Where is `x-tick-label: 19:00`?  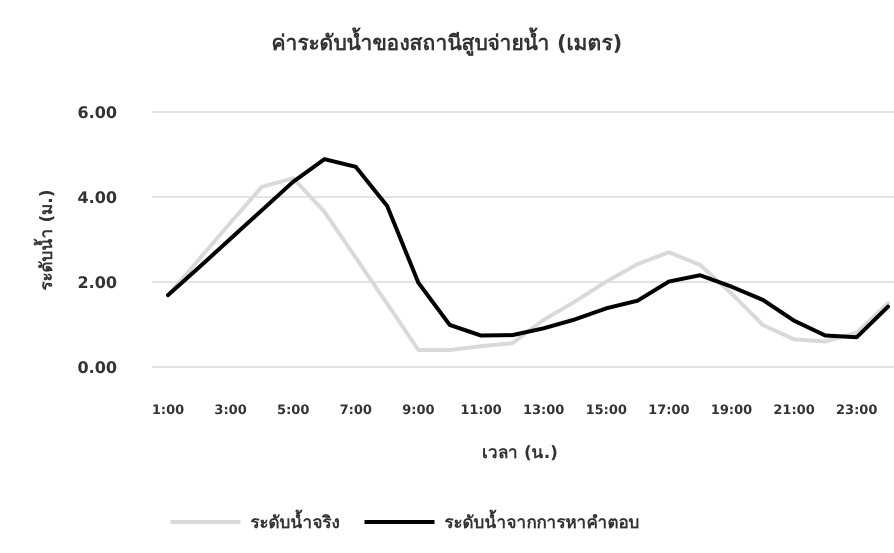
x-tick-label: 19:00 is located at coordinates (731, 410).